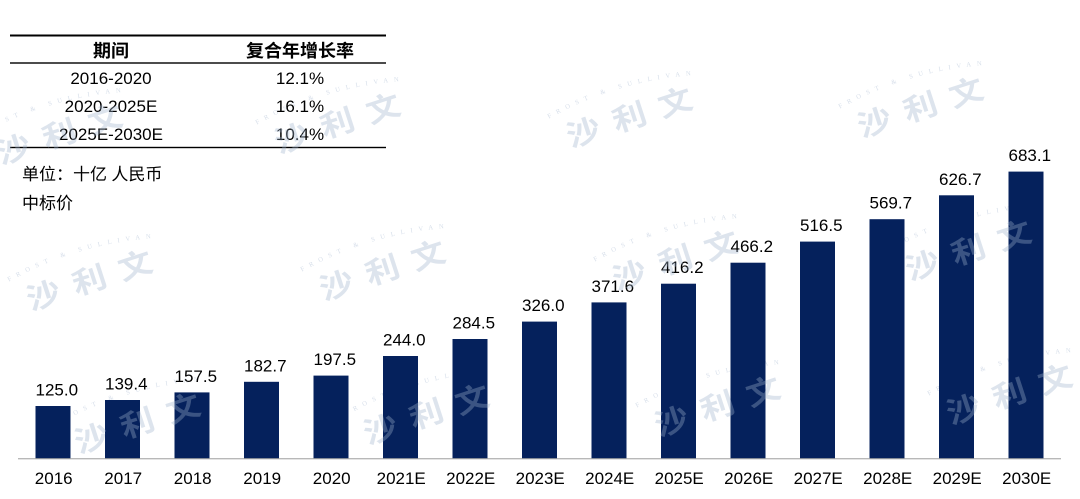 This screenshot has width=1080, height=499. I want to click on svg-text: 284.5, so click(474, 323).